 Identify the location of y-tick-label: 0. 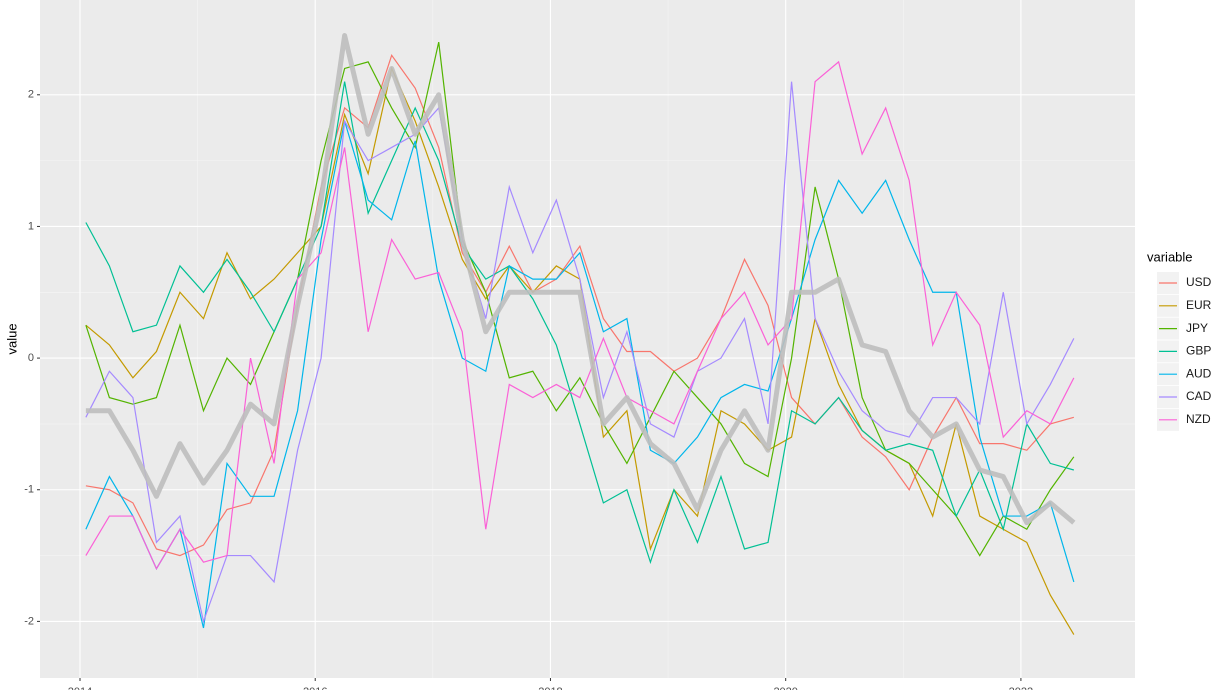
(31, 358).